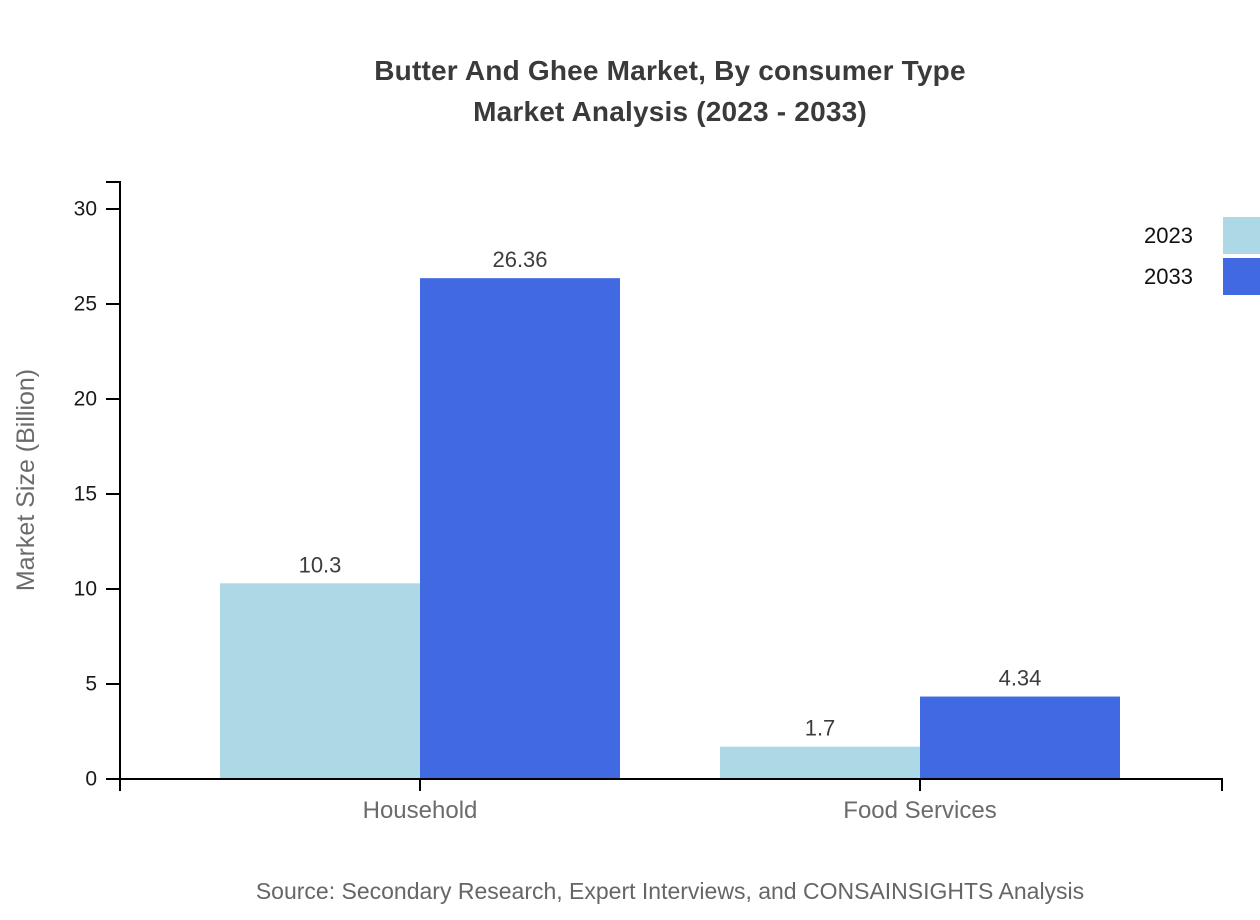  Describe the element at coordinates (85, 494) in the screenshot. I see `y-tick-label: 15` at that location.